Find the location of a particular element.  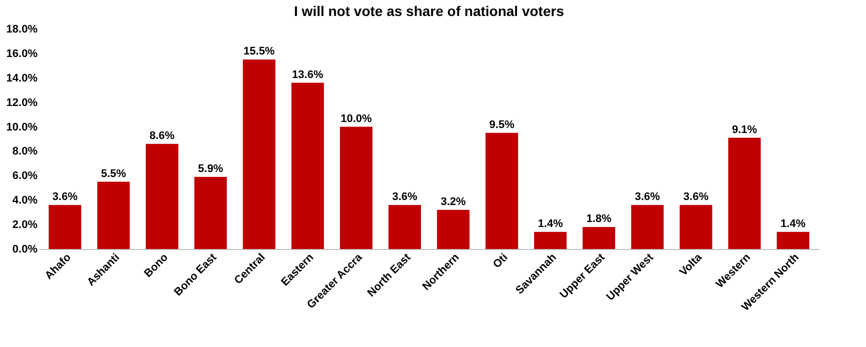

data-label: 10.0% is located at coordinates (356, 118).